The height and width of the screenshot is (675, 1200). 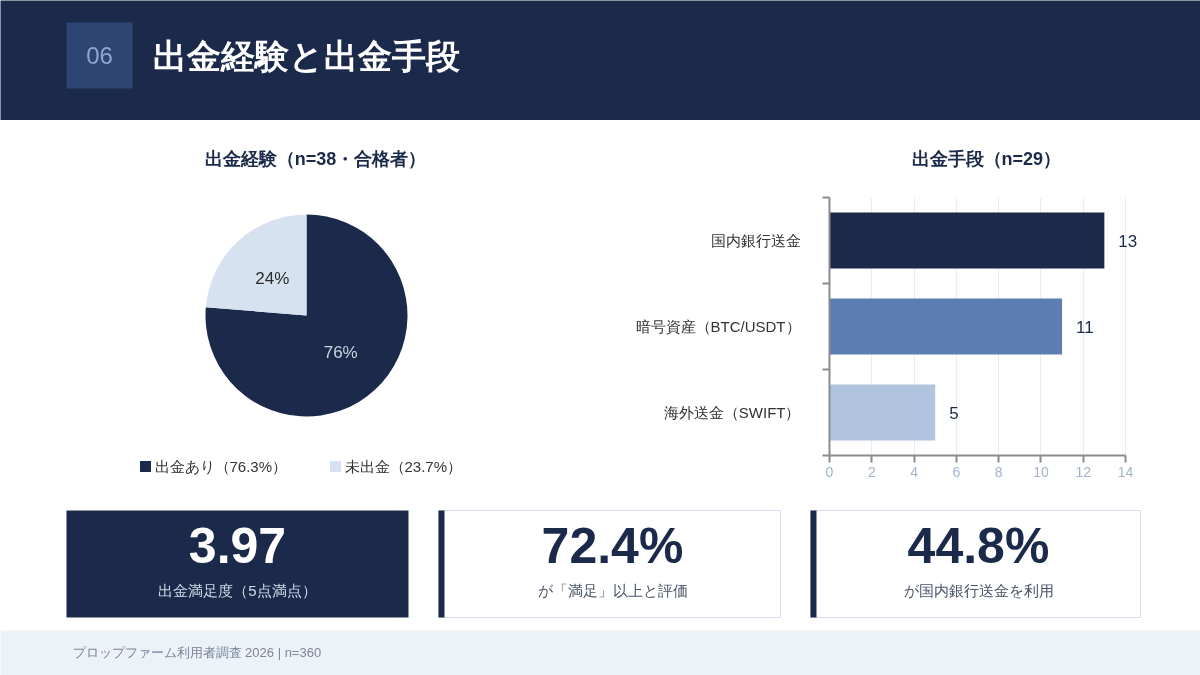 What do you see at coordinates (914, 471) in the screenshot?
I see `x-tick-label: 4` at bounding box center [914, 471].